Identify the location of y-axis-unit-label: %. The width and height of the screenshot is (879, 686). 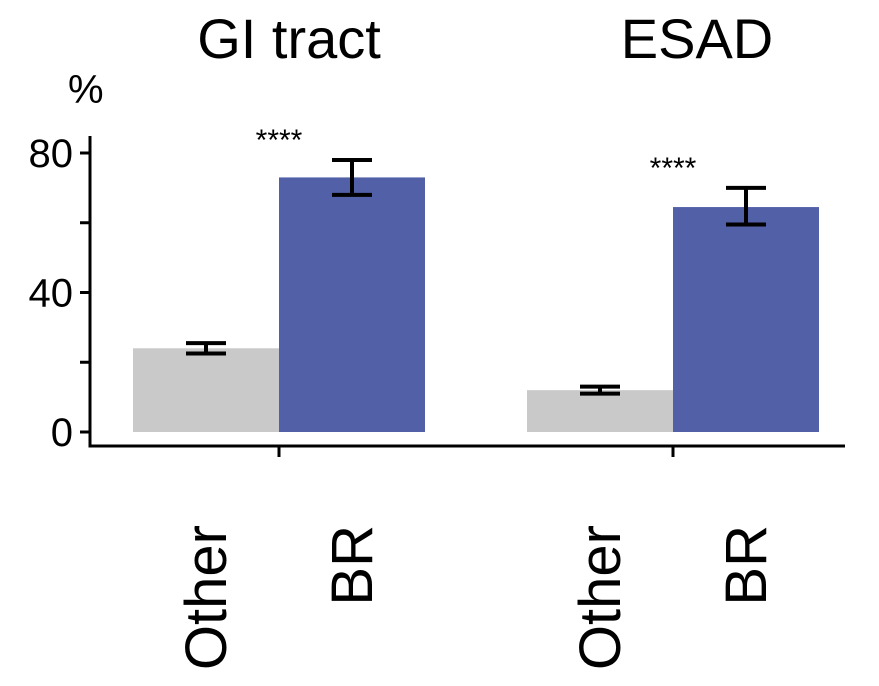
(86, 90).